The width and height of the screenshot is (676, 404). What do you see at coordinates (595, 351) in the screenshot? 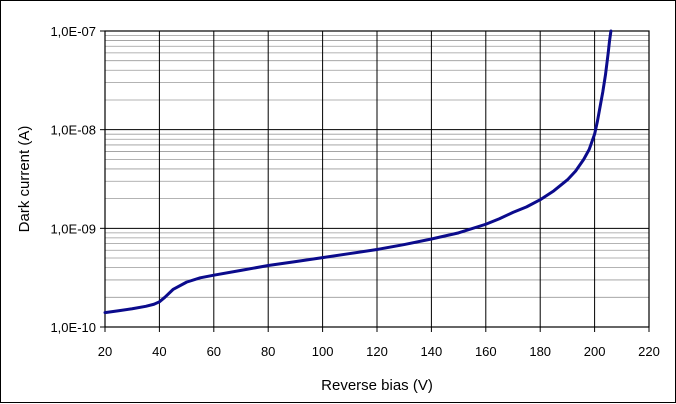
I see `x-tick-label: 200` at bounding box center [595, 351].